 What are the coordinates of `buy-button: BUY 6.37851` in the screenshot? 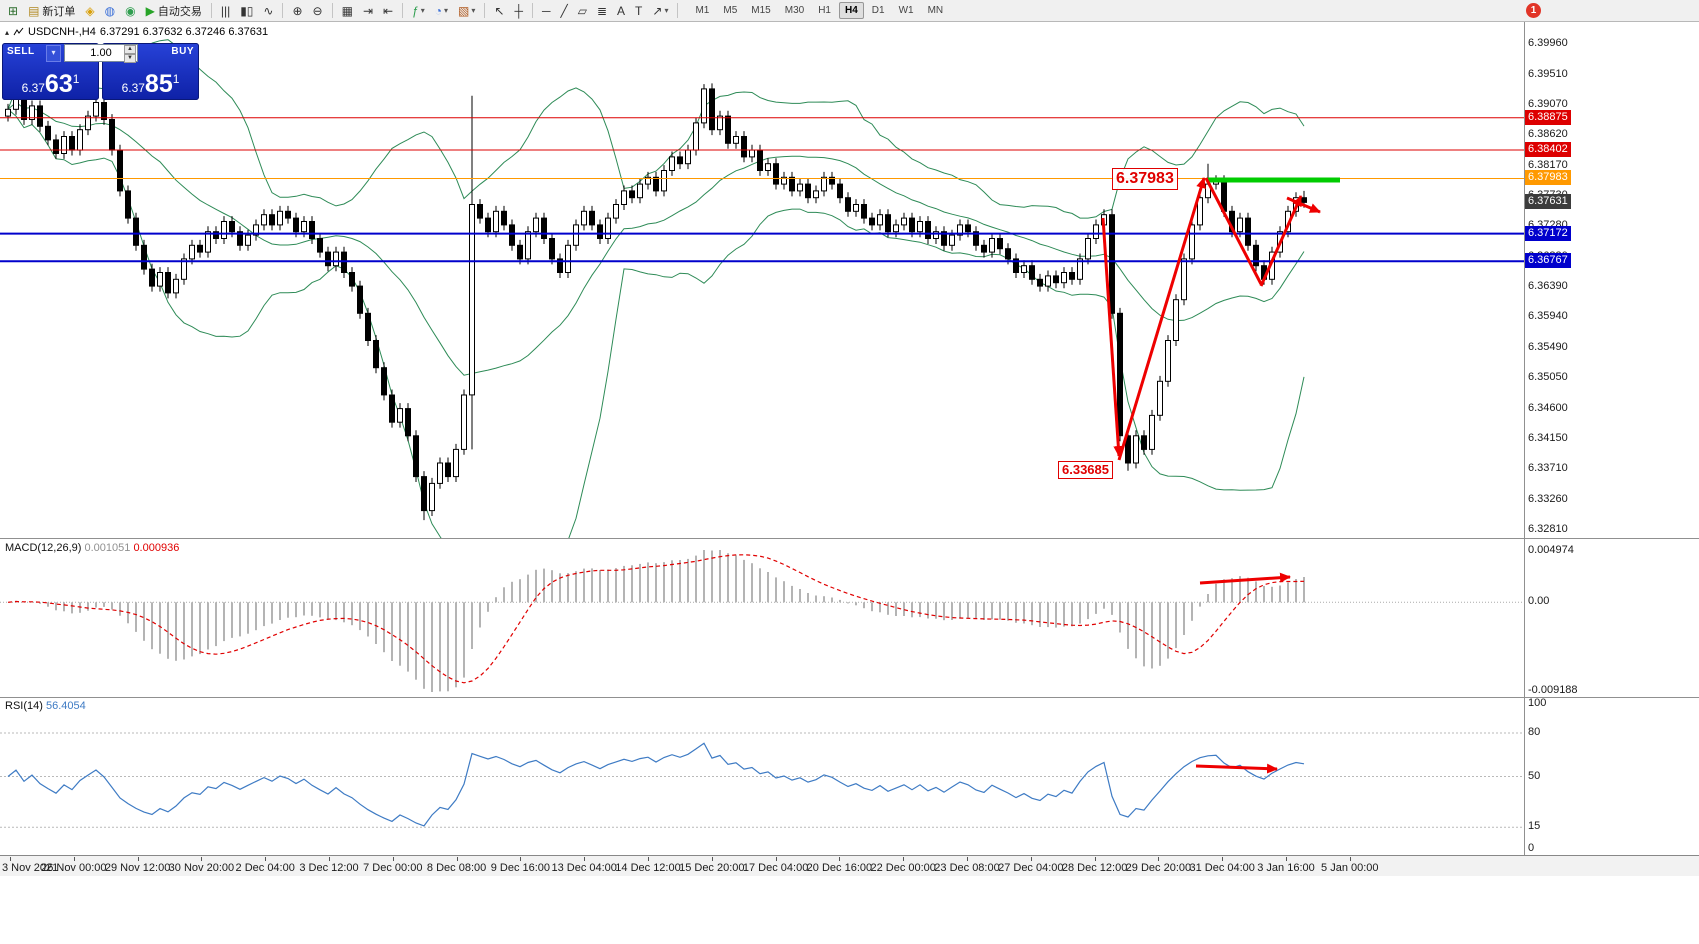 It's located at (150, 71).